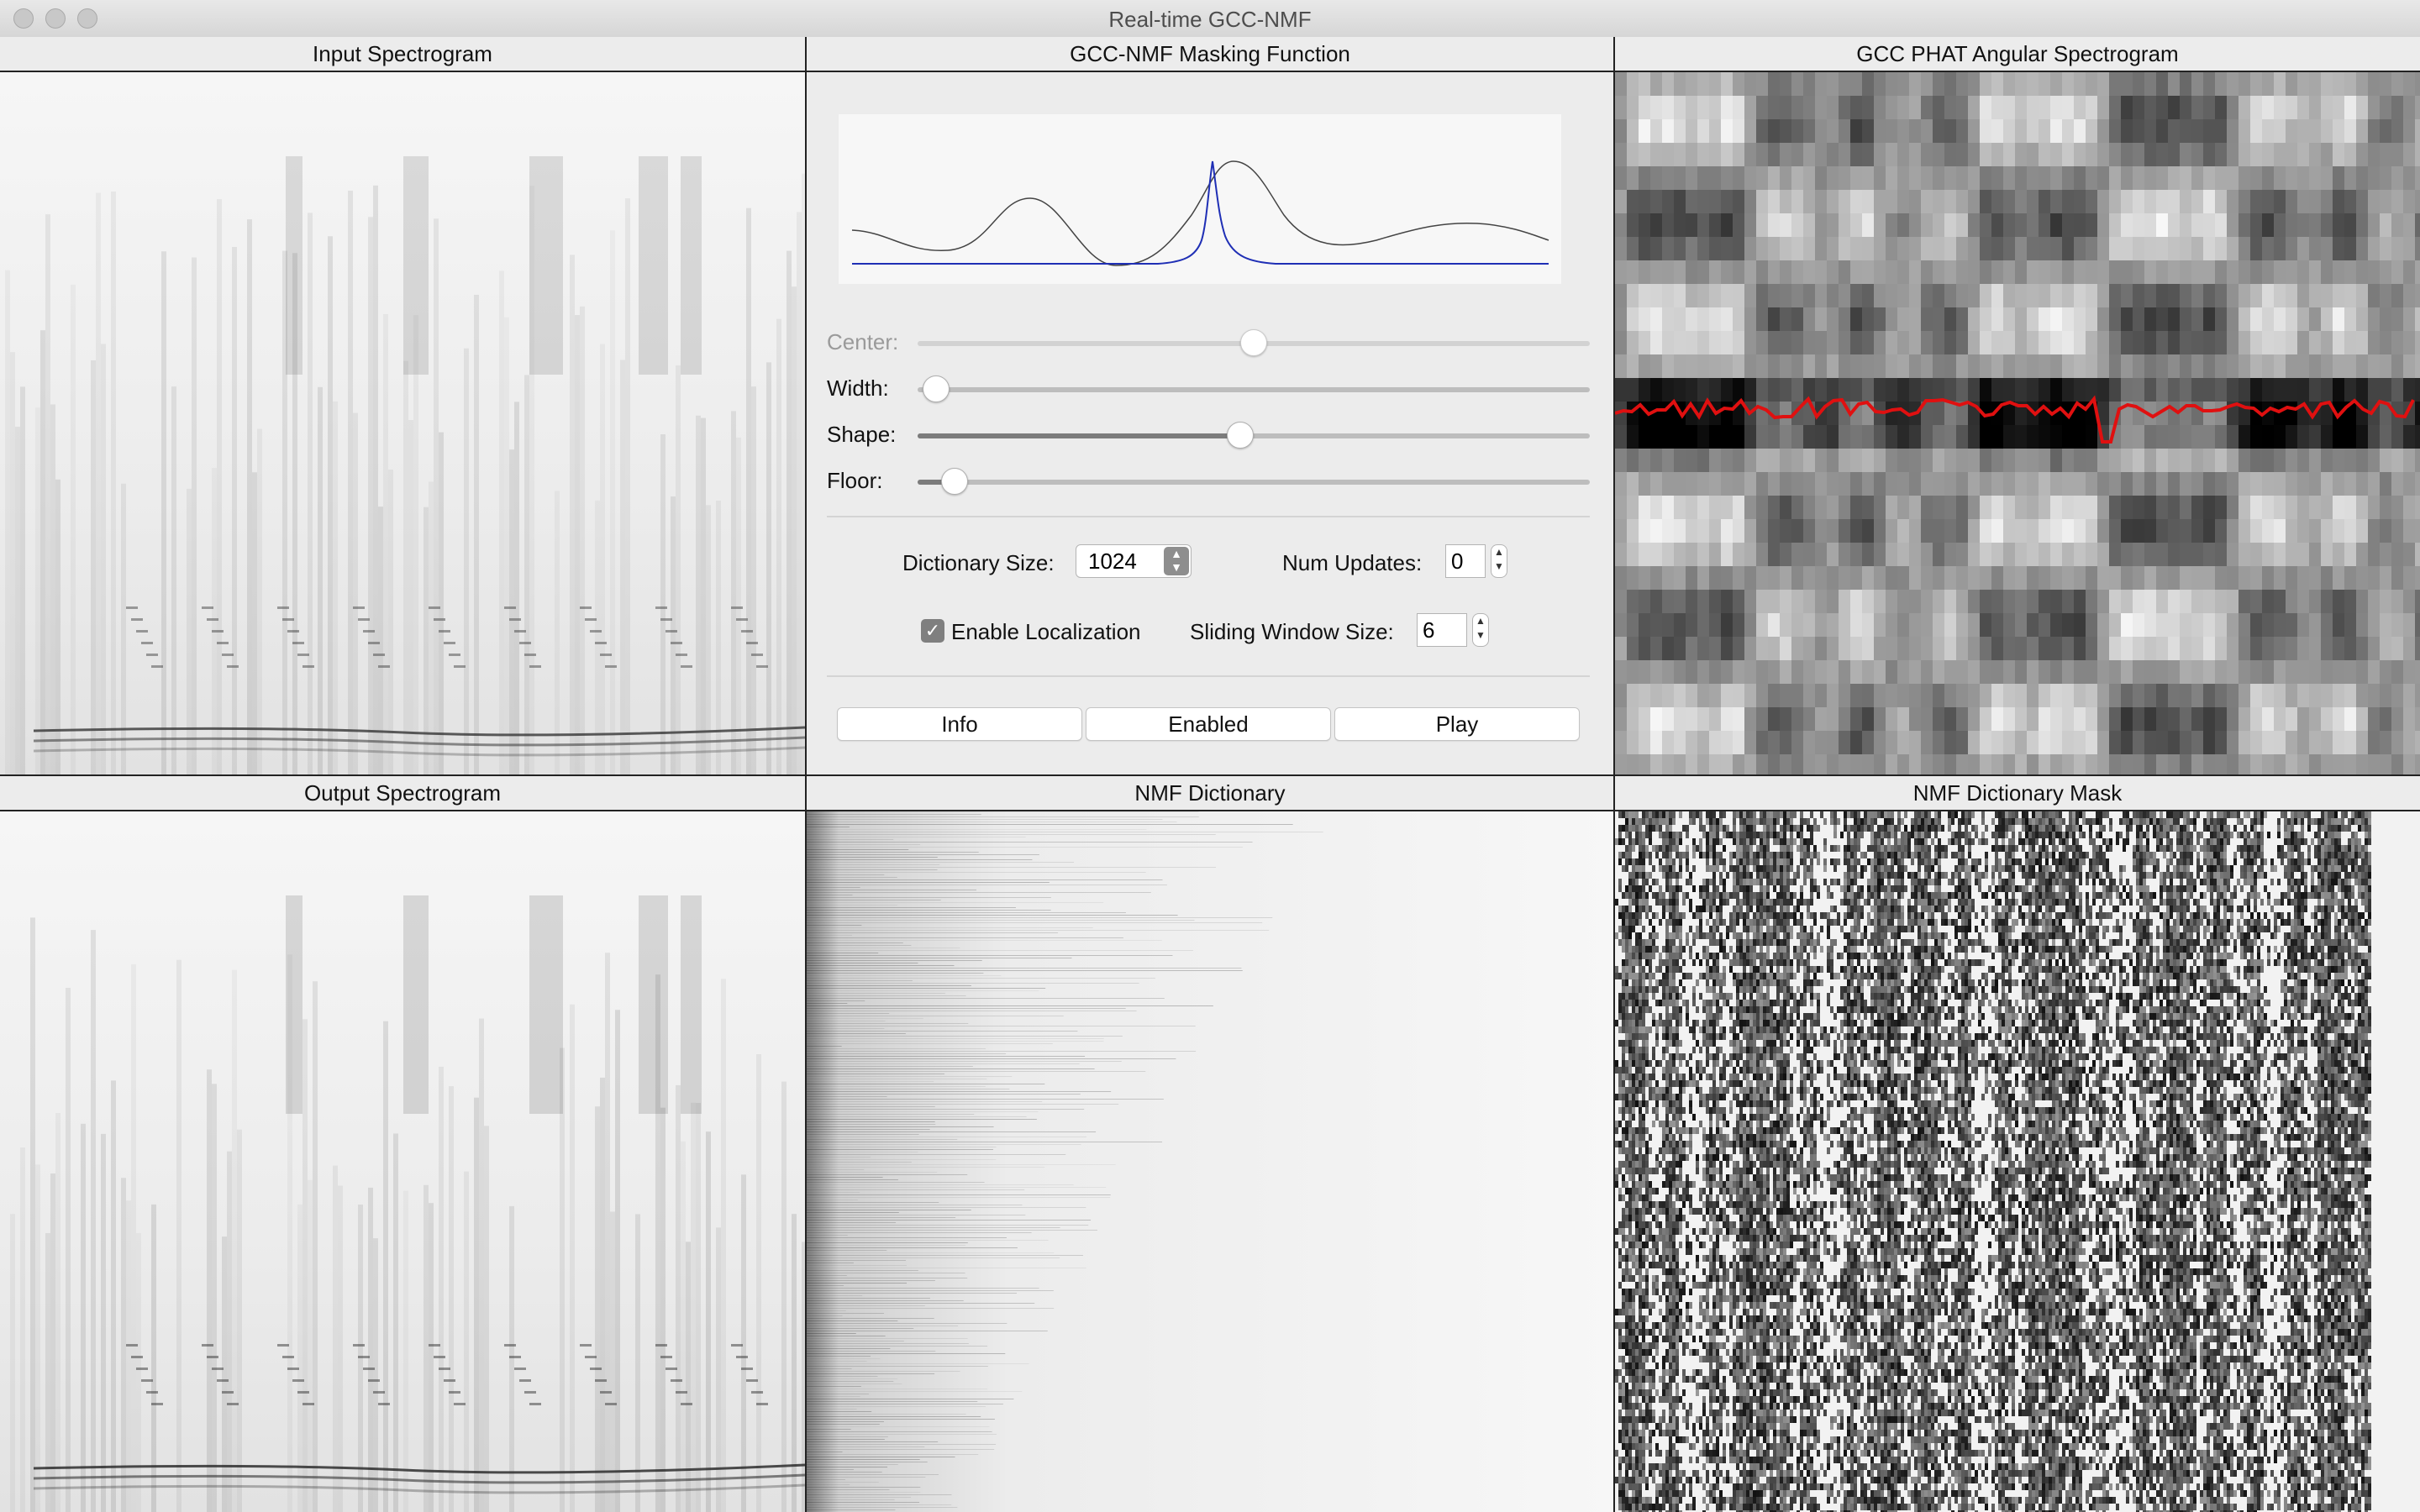  Describe the element at coordinates (2017, 793) in the screenshot. I see `nmf-dictionary-mask-title: NMF Dictionary Mask` at that location.